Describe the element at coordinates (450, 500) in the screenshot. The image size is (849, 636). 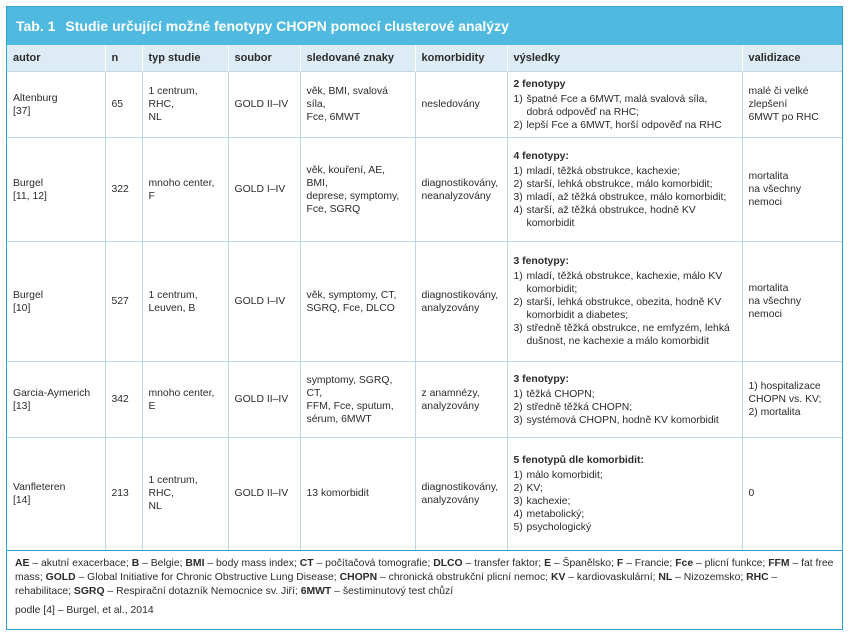
I see `komorbidity-line: analyzovány` at that location.